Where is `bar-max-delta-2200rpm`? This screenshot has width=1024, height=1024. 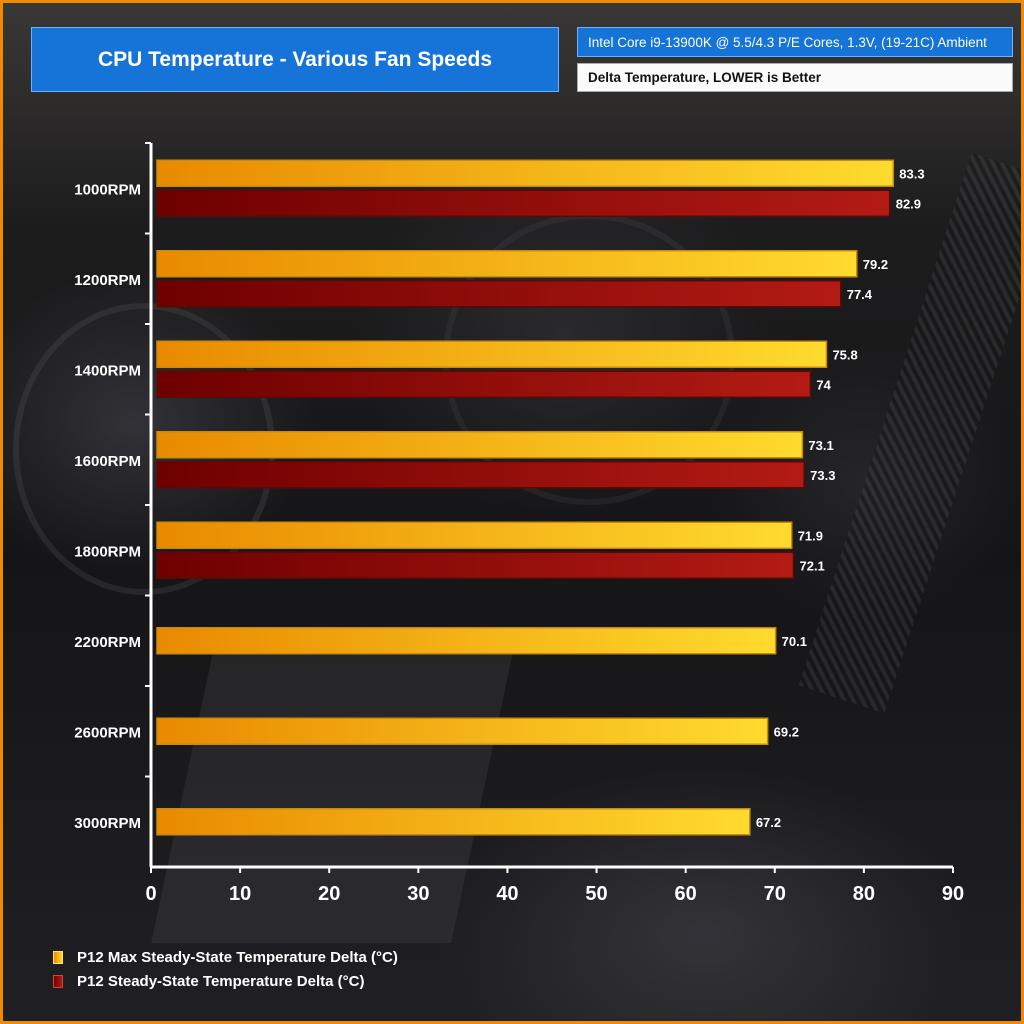 bar-max-delta-2200rpm is located at coordinates (466, 641).